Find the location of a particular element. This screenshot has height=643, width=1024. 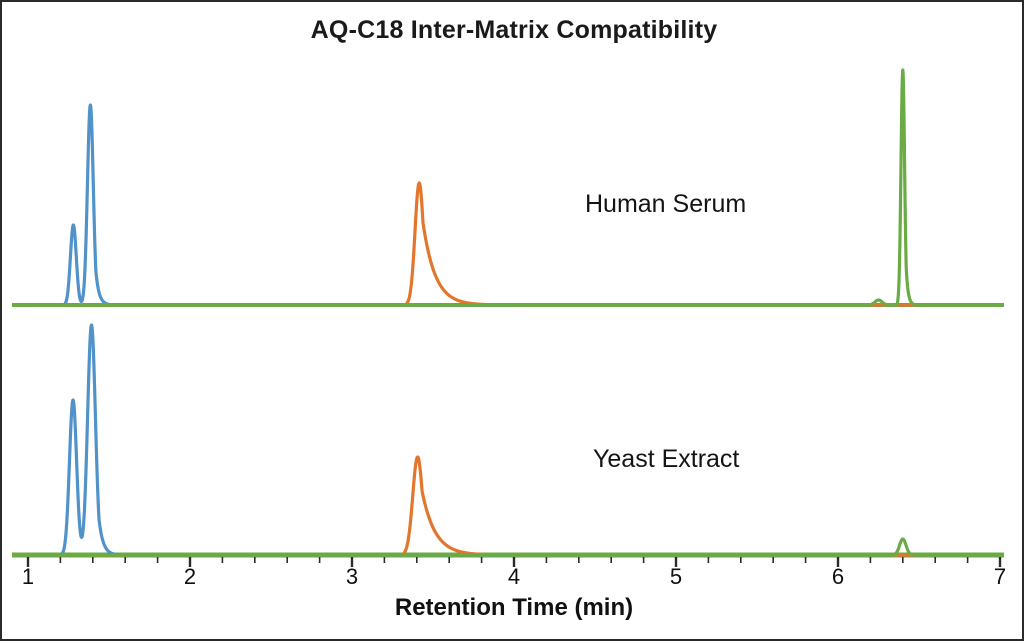

x-axis-tick-label: 3 is located at coordinates (352, 576).